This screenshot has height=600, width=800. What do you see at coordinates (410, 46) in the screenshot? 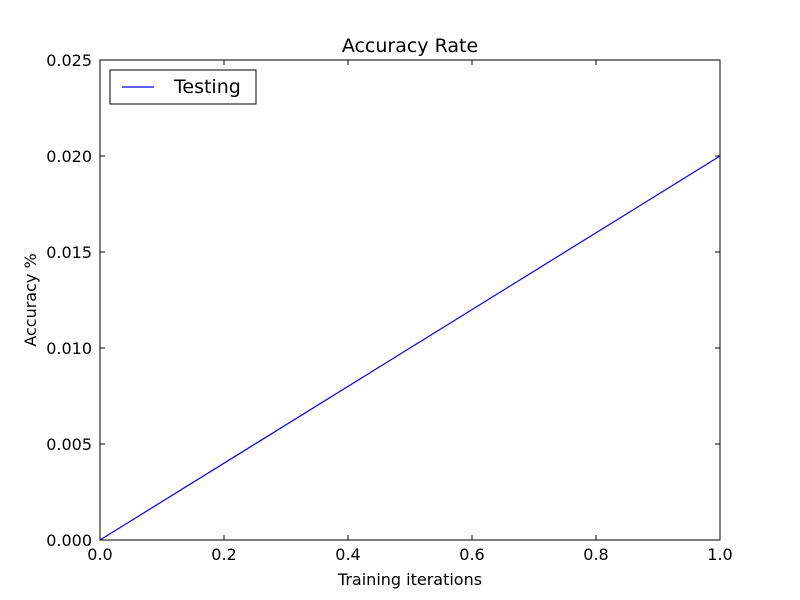
I see `chart-title: Accuracy Rate` at bounding box center [410, 46].